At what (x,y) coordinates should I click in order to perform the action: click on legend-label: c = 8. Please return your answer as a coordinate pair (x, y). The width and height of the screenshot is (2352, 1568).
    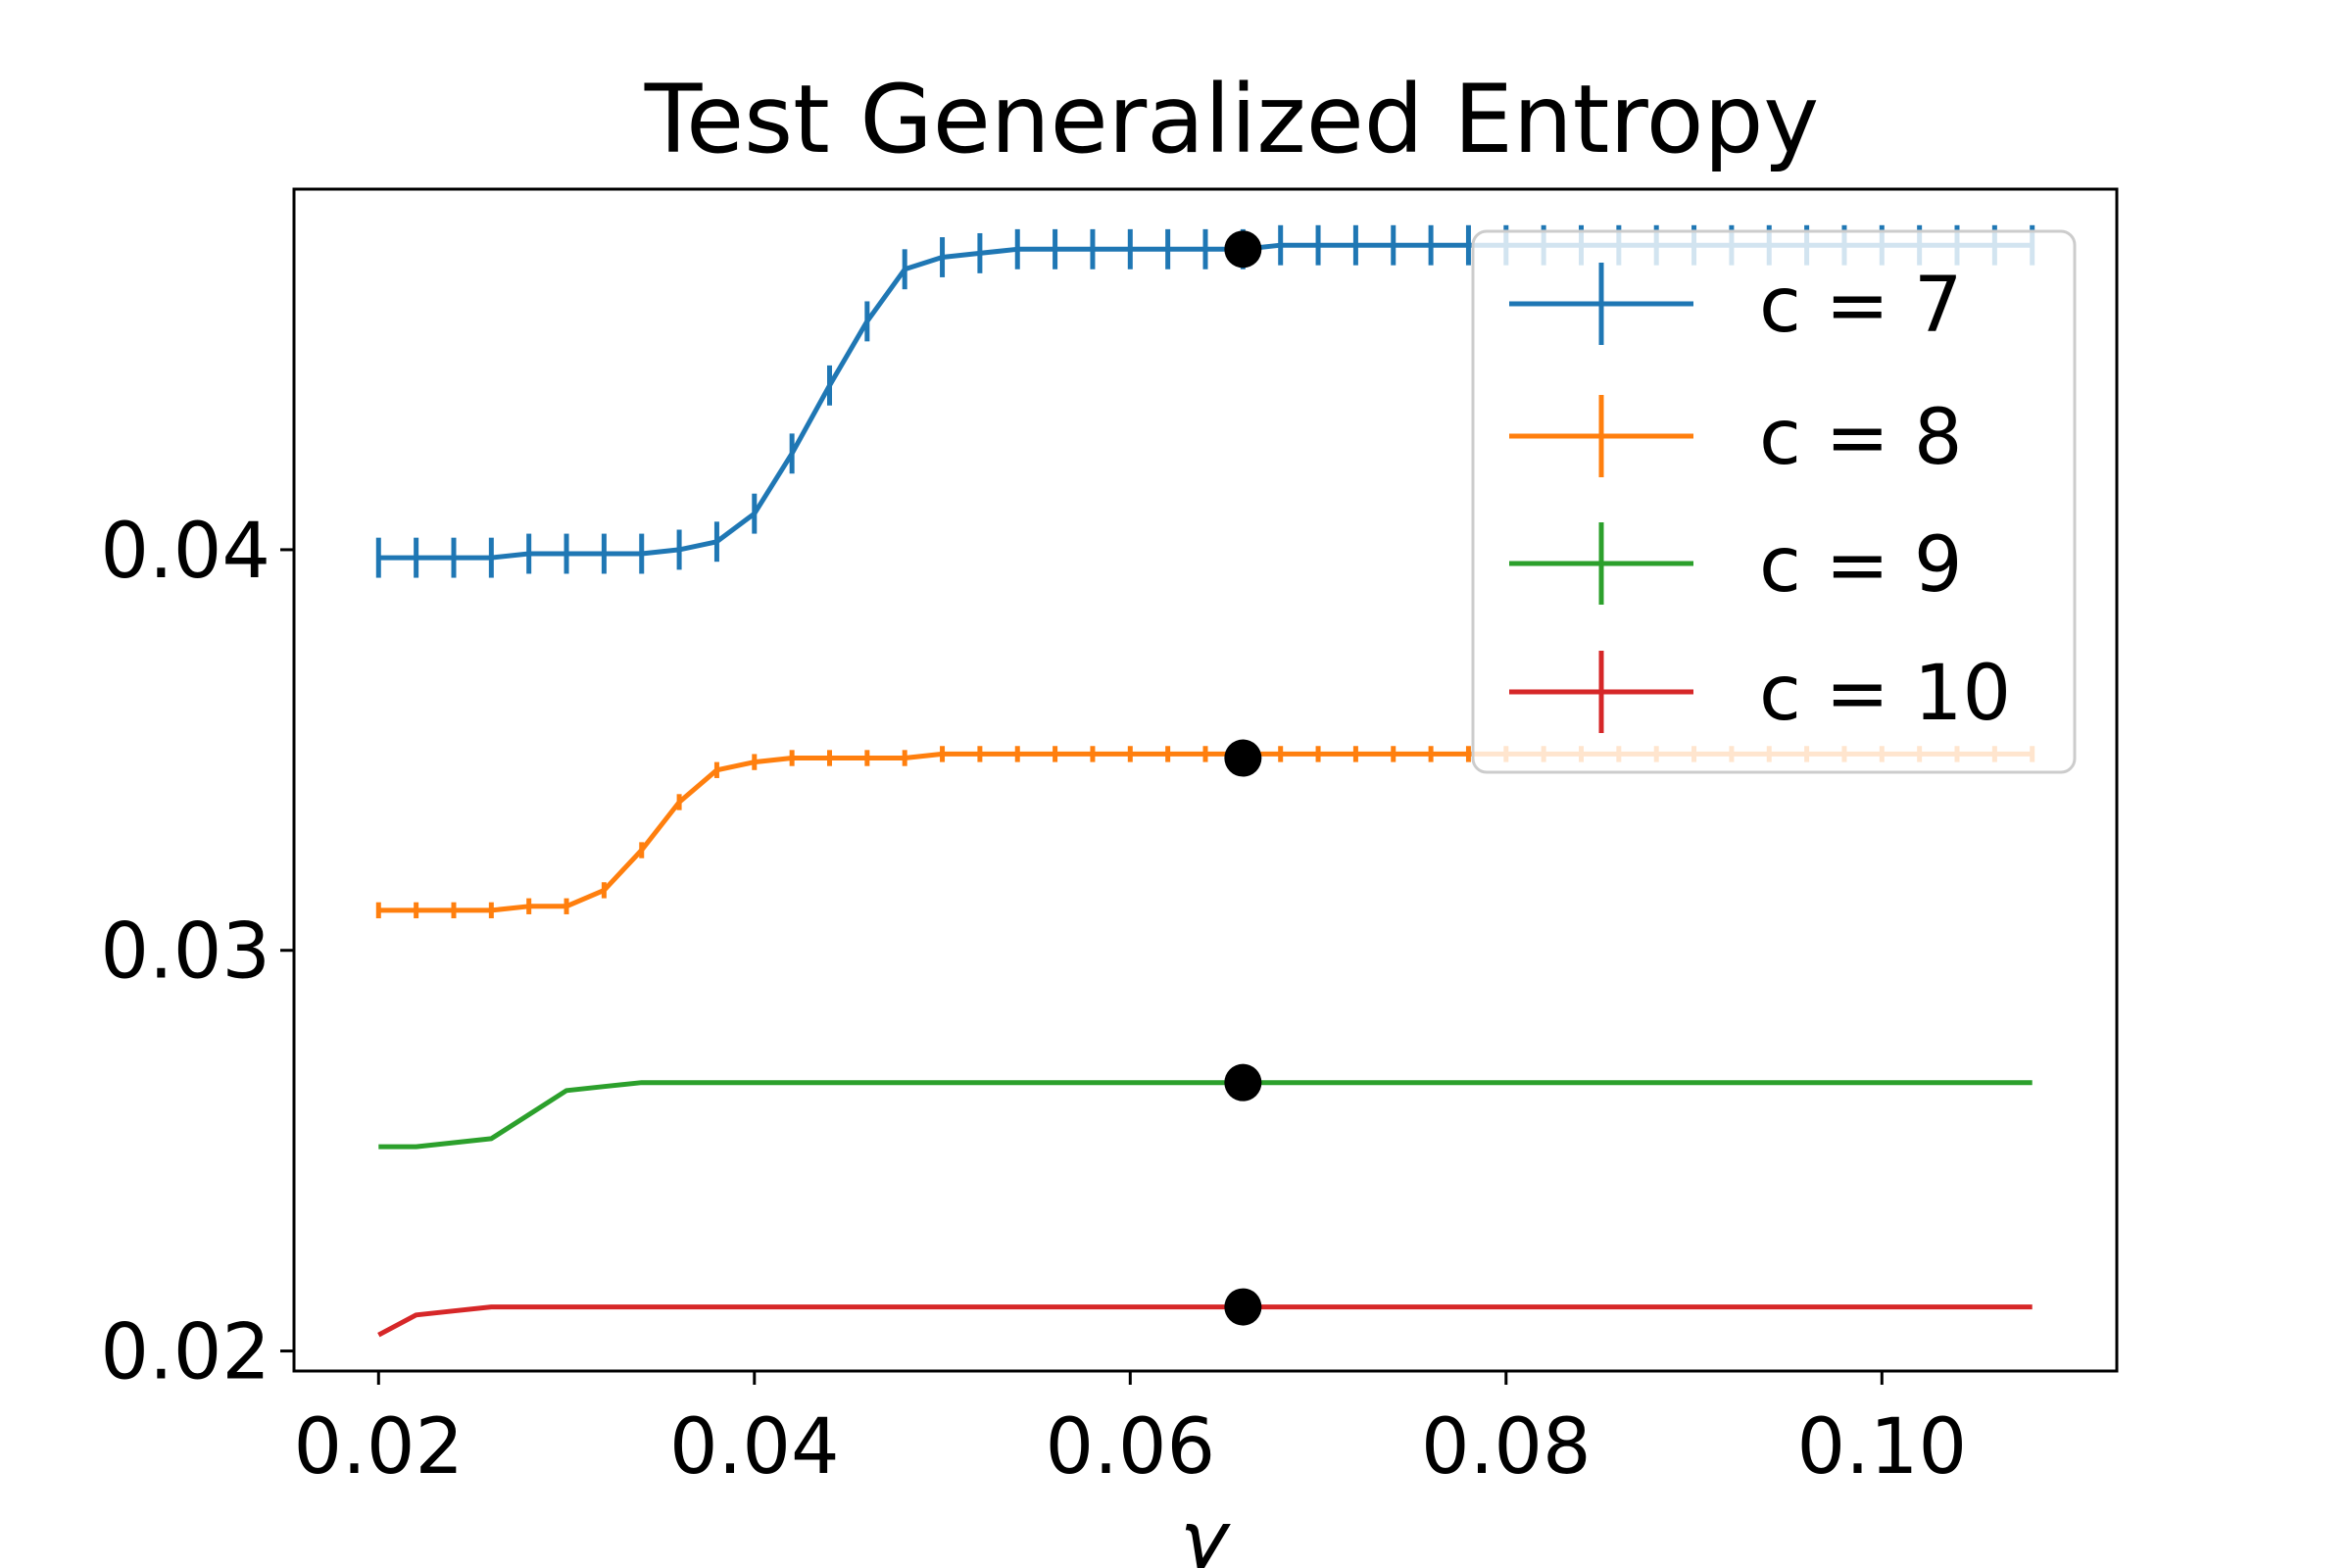
    Looking at the image, I should click on (1860, 438).